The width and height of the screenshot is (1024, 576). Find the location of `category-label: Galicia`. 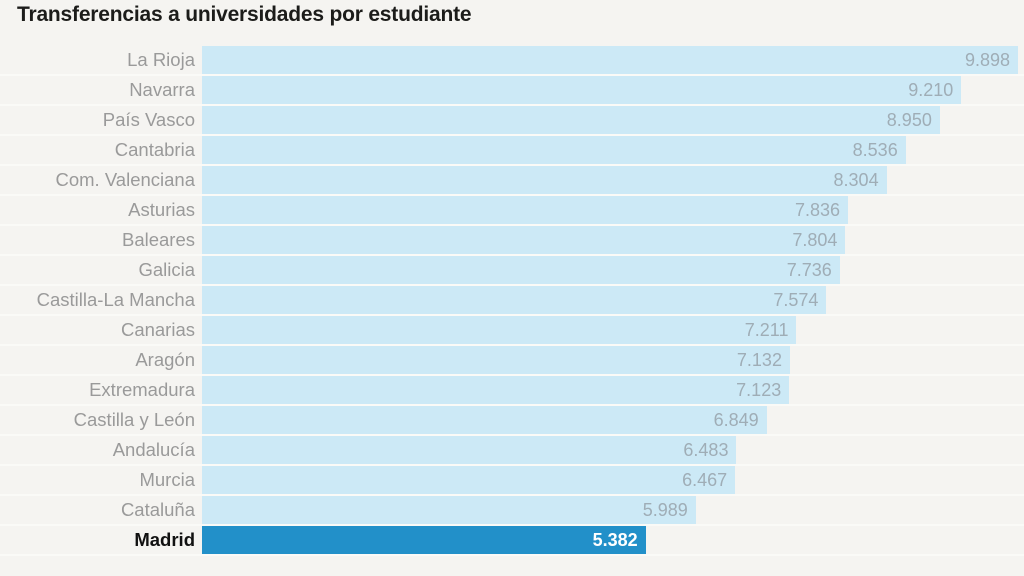

category-label: Galicia is located at coordinates (166, 269).